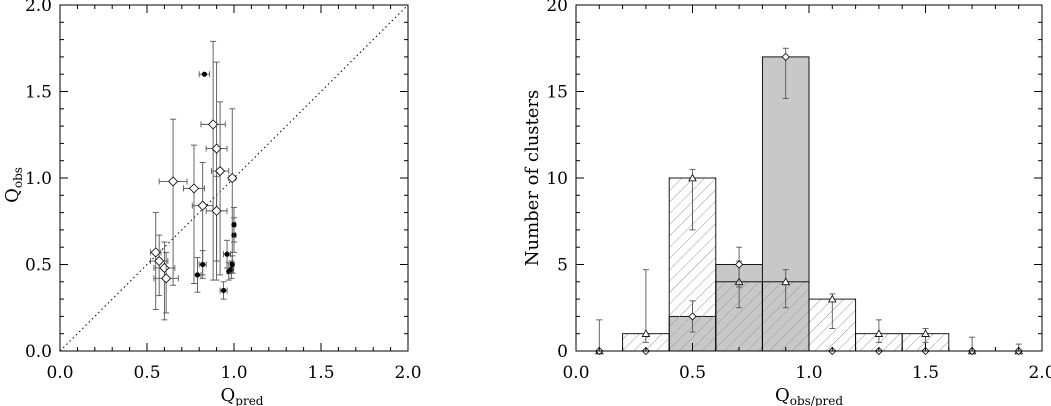 Image resolution: width=1051 pixels, height=406 pixels. Describe the element at coordinates (557, 8) in the screenshot. I see `right-y-tick-label: 20` at that location.